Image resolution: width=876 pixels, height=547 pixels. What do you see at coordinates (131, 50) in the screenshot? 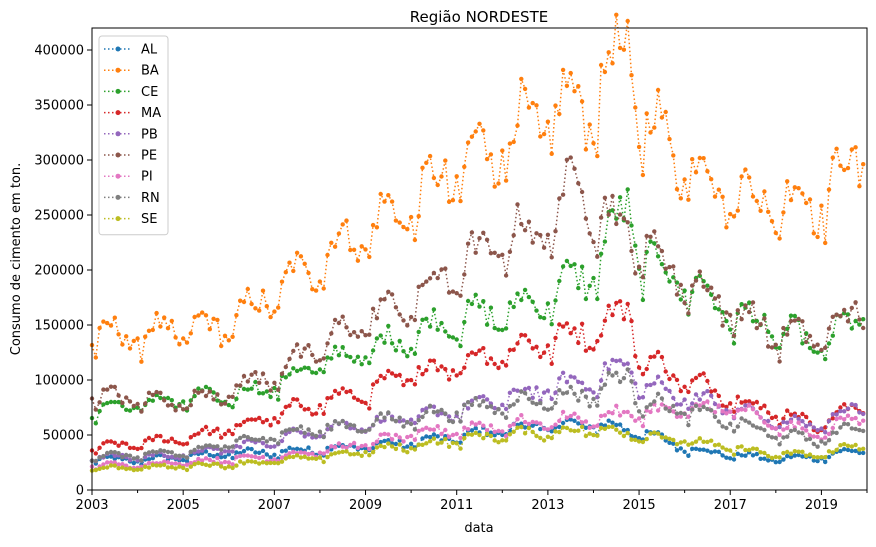
I see `legend-item-al: AL` at bounding box center [131, 50].